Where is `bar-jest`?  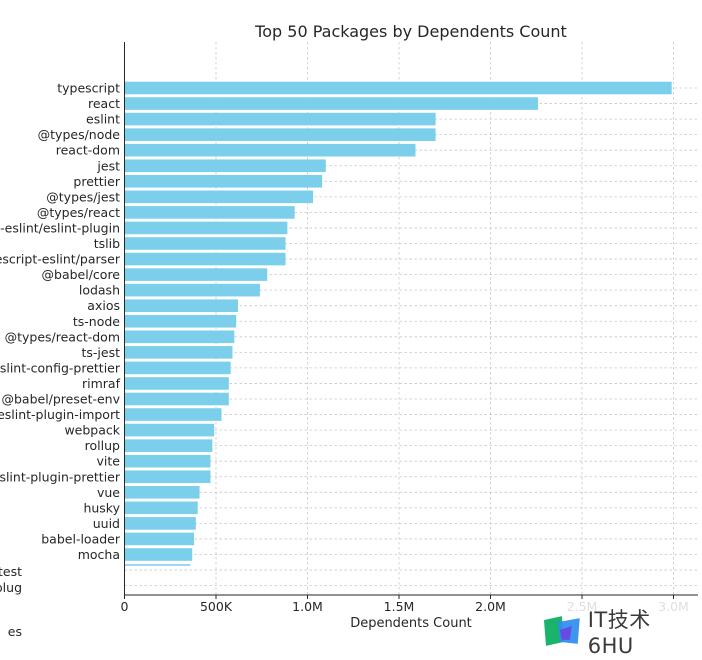 bar-jest is located at coordinates (225, 166).